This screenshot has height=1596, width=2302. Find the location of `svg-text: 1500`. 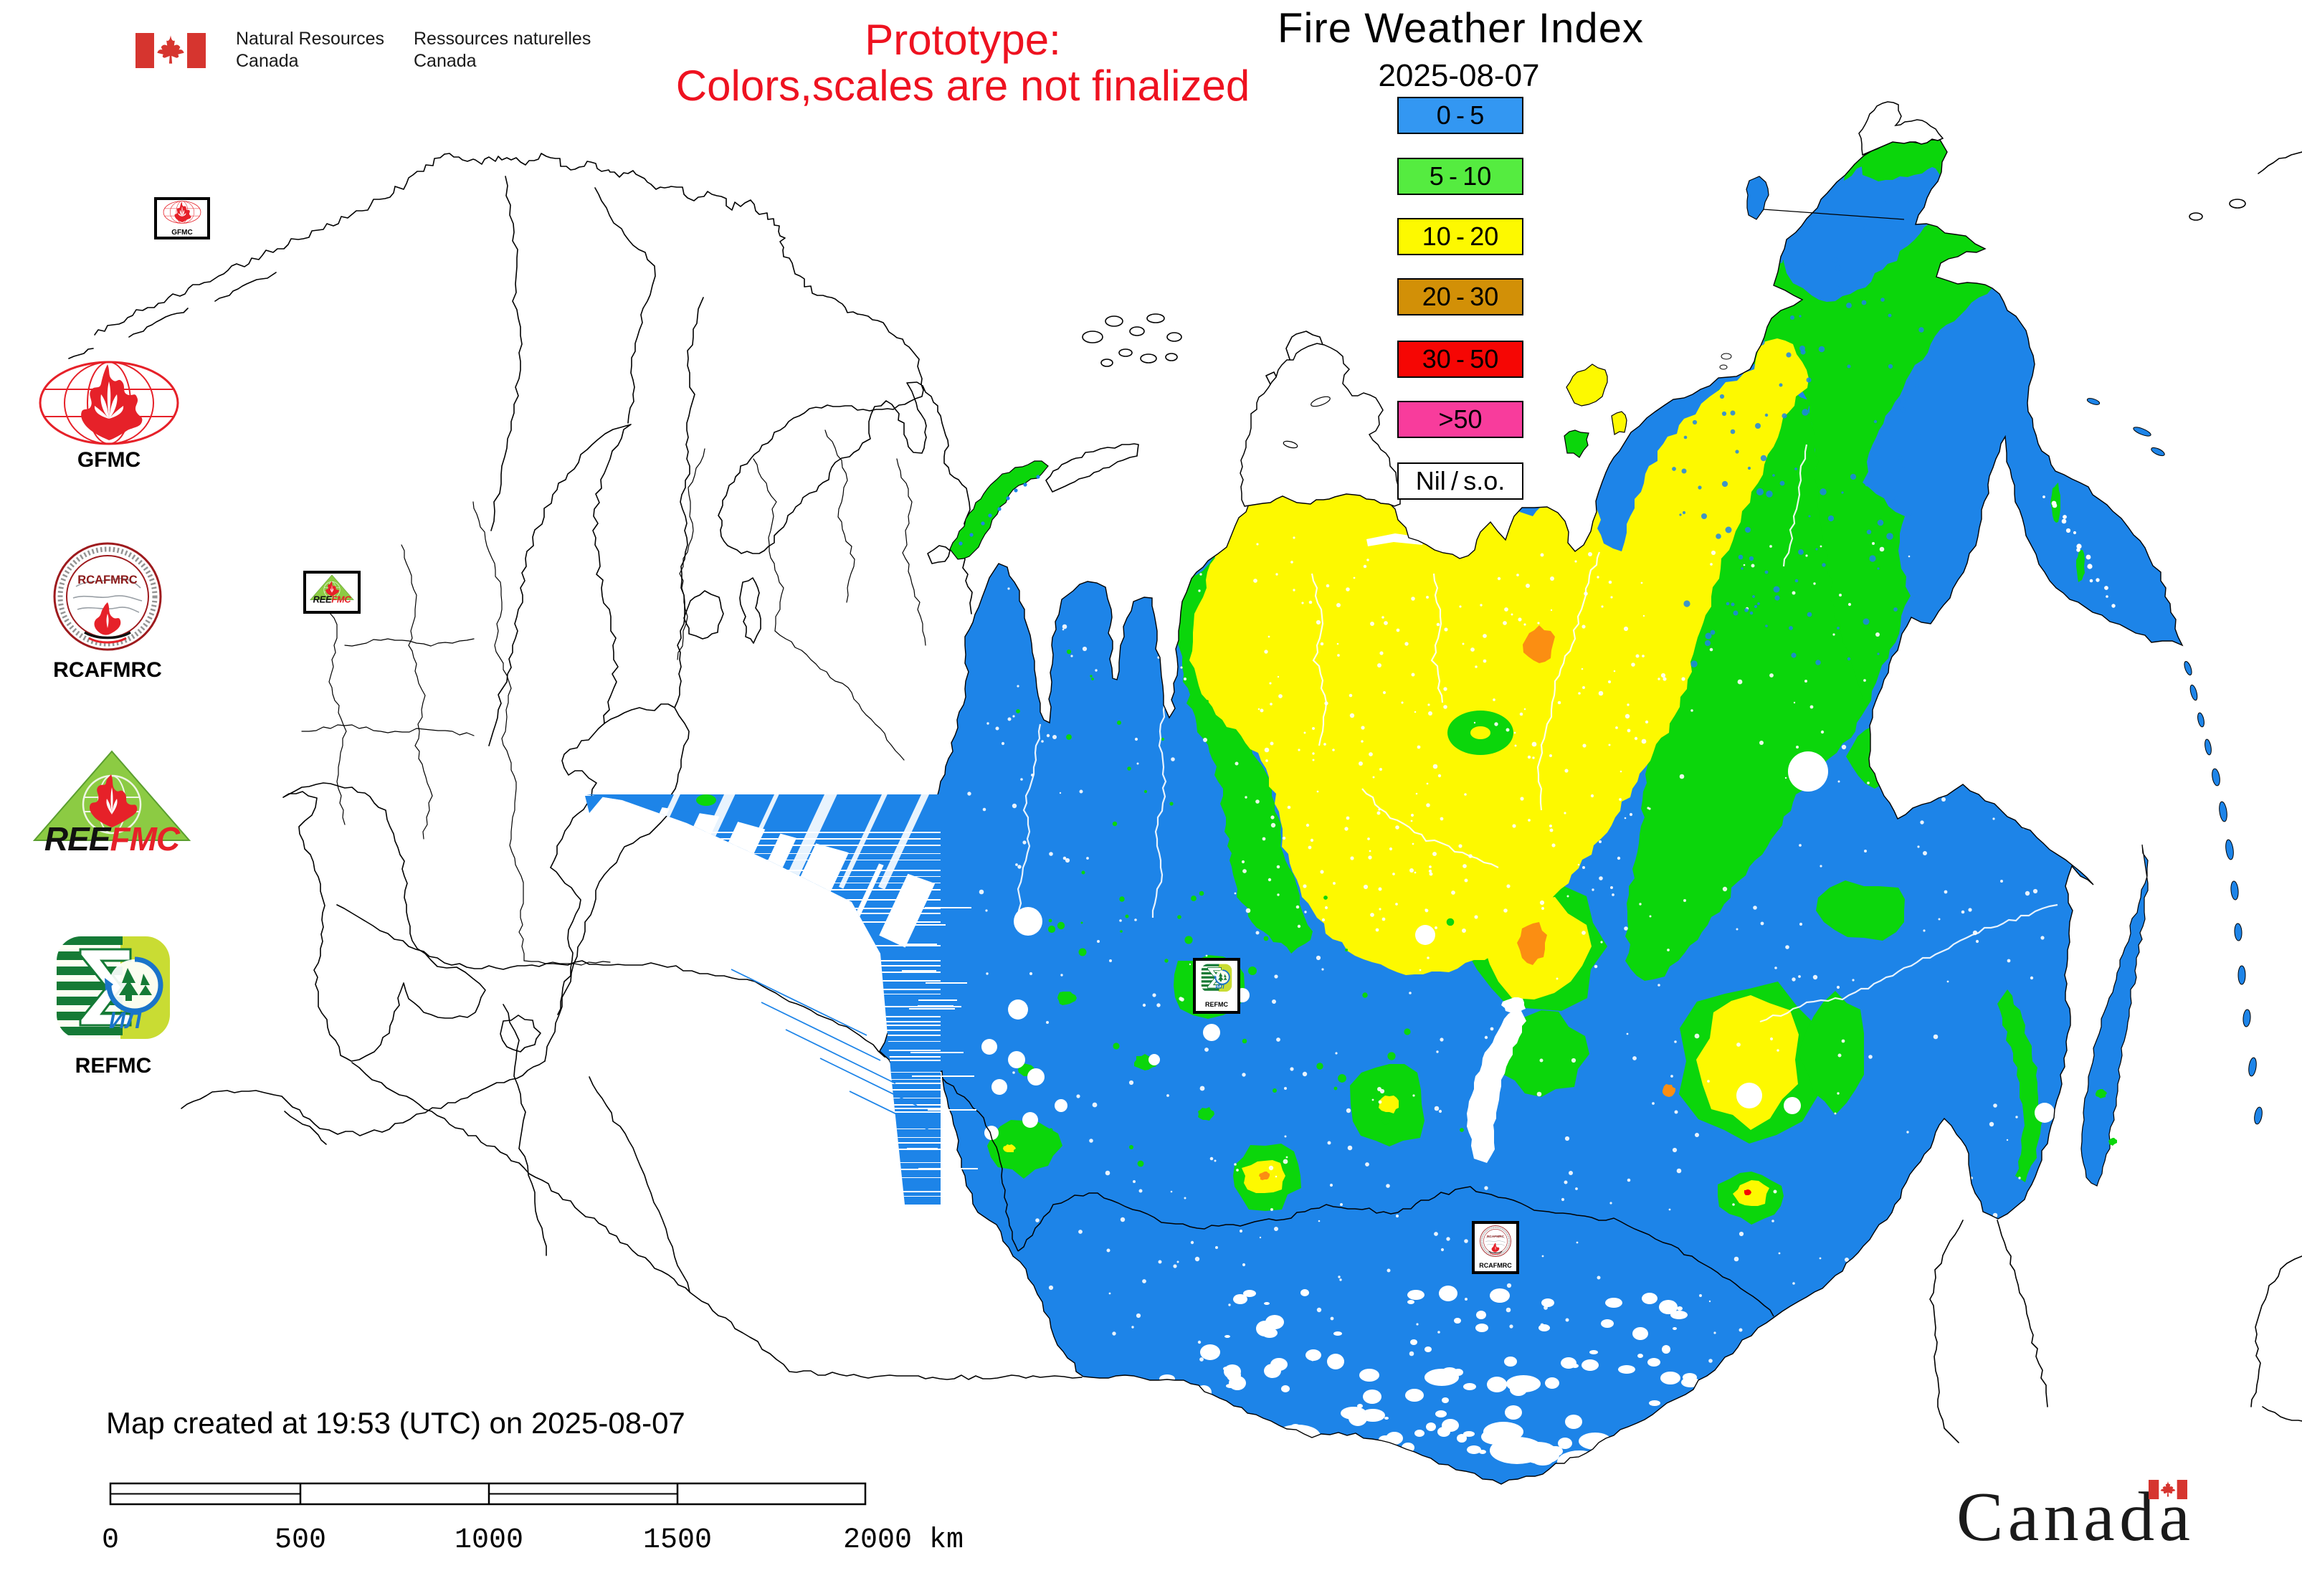

svg-text: 1500 is located at coordinates (677, 1540).